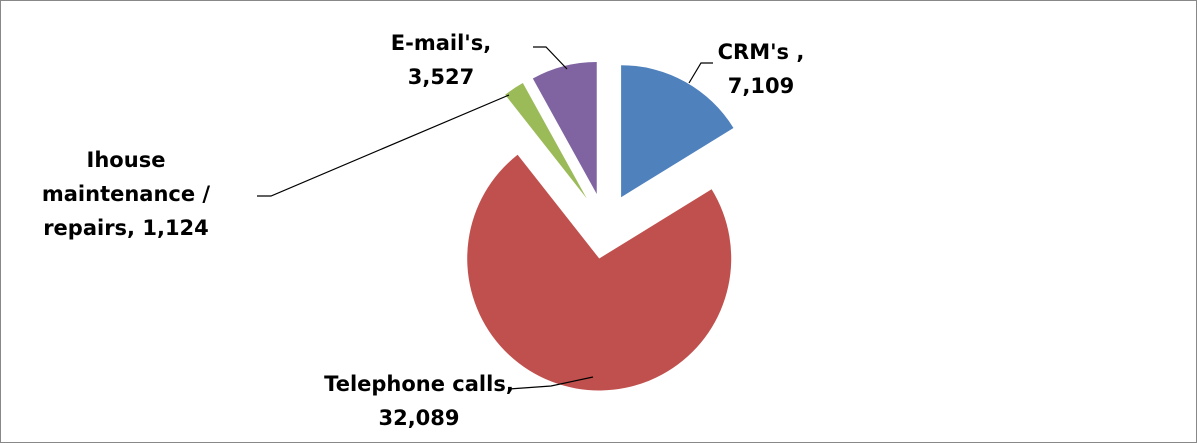  What do you see at coordinates (441, 60) in the screenshot?
I see `data-label: E-mail's, 3,527` at bounding box center [441, 60].